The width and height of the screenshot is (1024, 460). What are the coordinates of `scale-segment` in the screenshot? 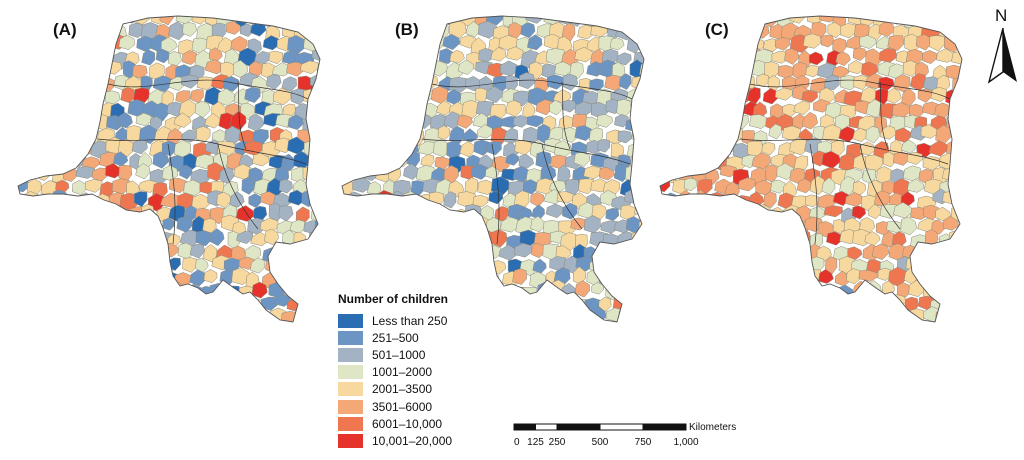 It's located at (524, 427).